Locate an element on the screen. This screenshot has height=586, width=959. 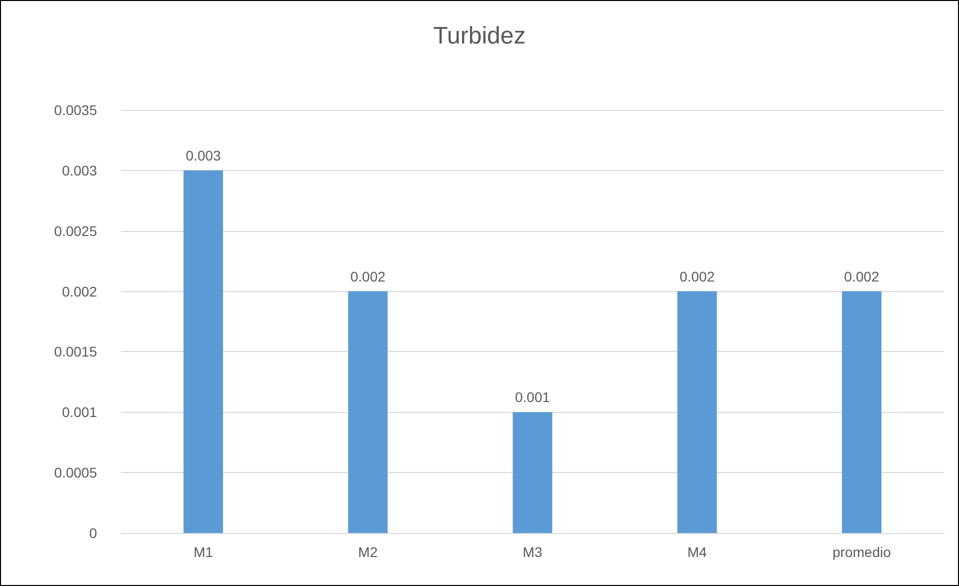
y-tick-label: 0.001 is located at coordinates (80, 412).